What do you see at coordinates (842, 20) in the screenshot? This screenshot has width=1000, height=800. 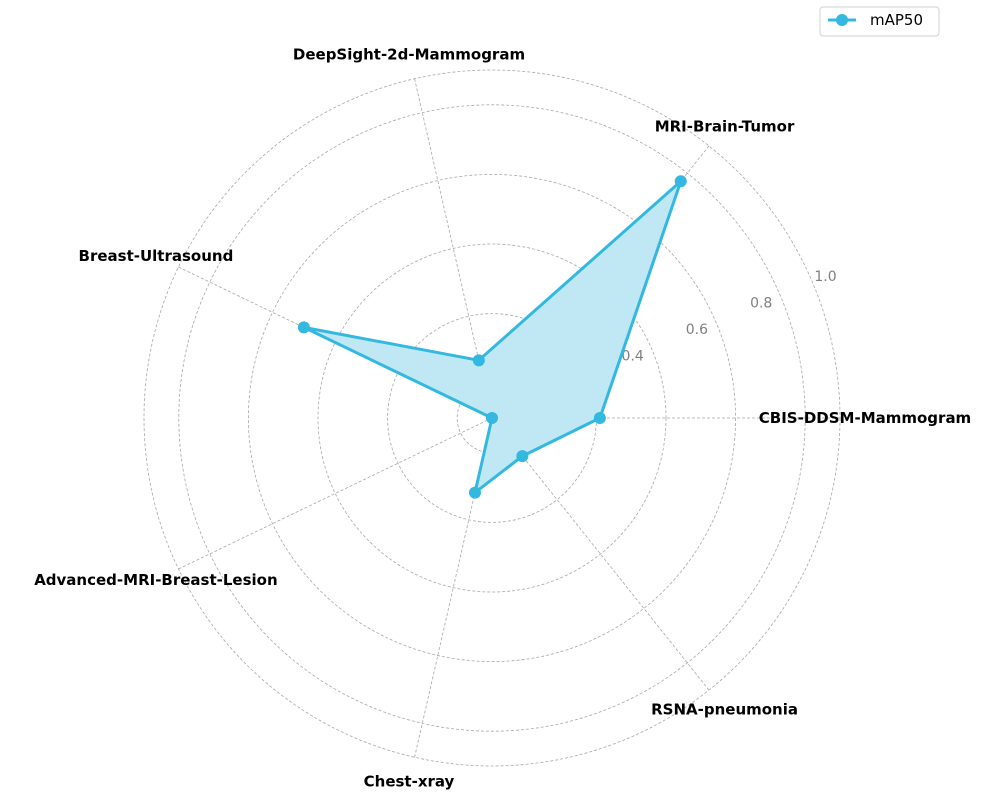 I see `legend-marker-icon` at bounding box center [842, 20].